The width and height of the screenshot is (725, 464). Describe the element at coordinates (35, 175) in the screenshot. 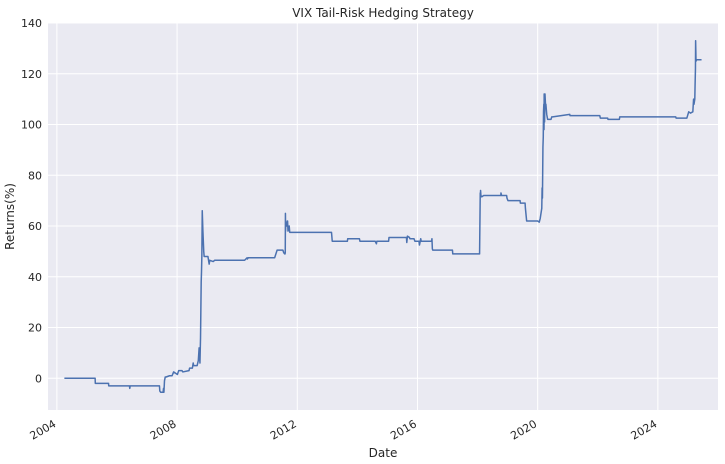

I see `y-tick-label: 80` at that location.